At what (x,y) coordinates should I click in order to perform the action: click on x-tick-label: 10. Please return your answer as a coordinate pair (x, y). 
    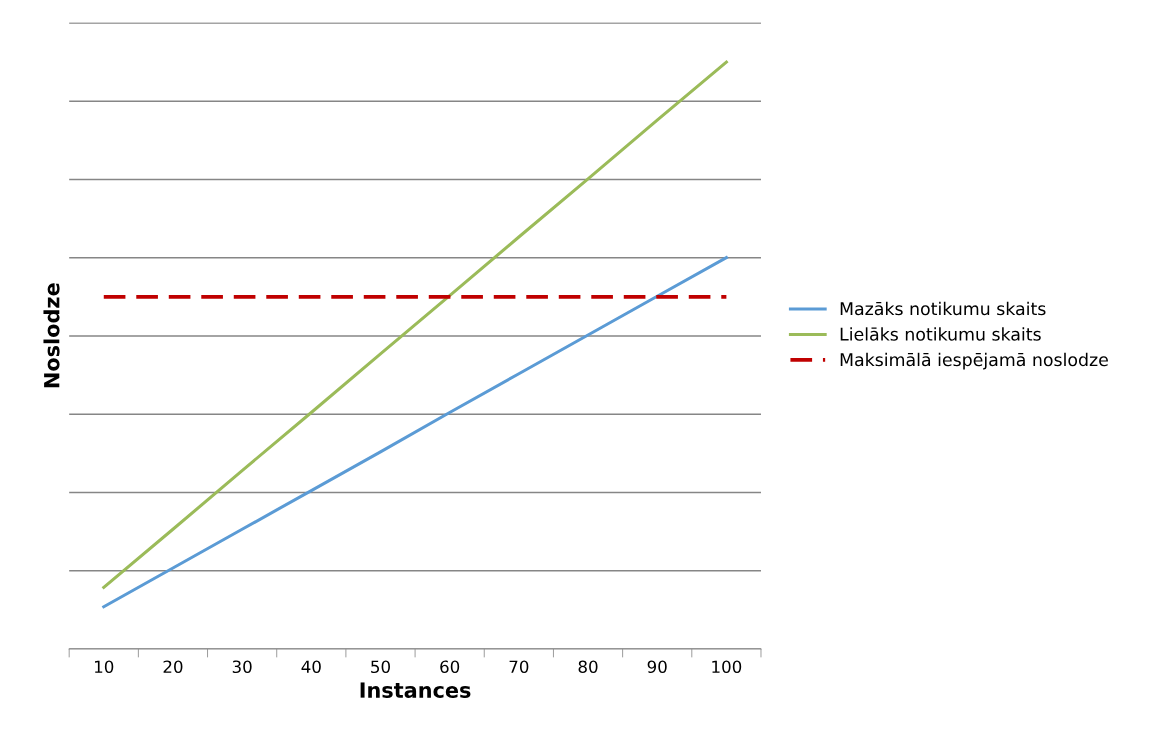
    Looking at the image, I should click on (104, 667).